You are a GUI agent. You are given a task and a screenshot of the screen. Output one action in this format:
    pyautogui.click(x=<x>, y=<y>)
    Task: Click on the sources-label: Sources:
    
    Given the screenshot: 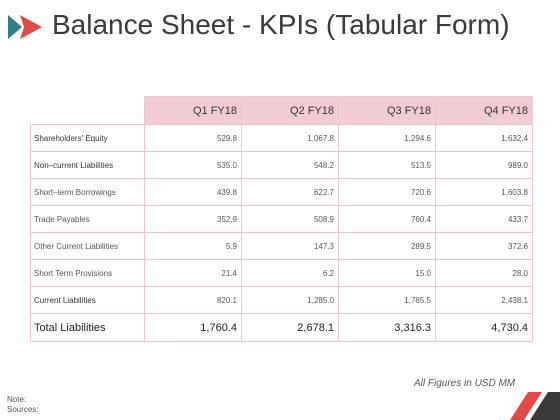 What is the action you would take?
    pyautogui.click(x=23, y=409)
    